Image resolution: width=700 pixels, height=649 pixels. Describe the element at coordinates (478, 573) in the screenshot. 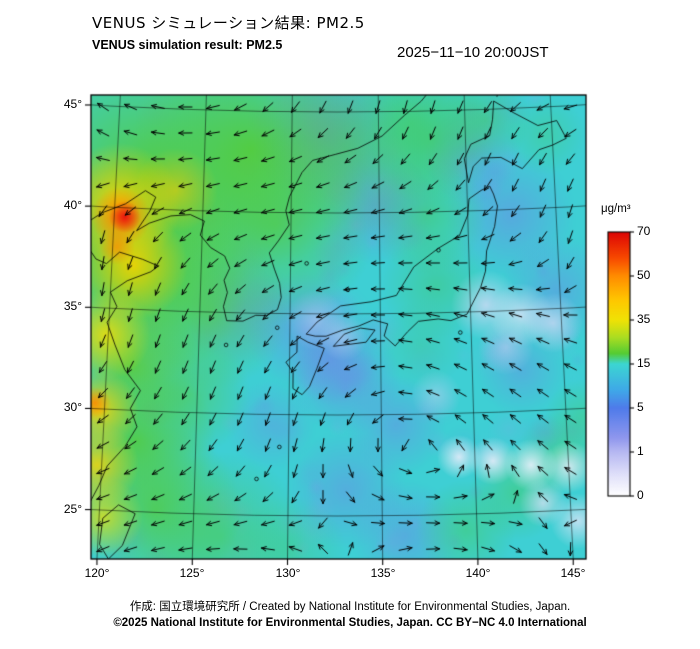

I see `lon-tick-140: 140°` at that location.